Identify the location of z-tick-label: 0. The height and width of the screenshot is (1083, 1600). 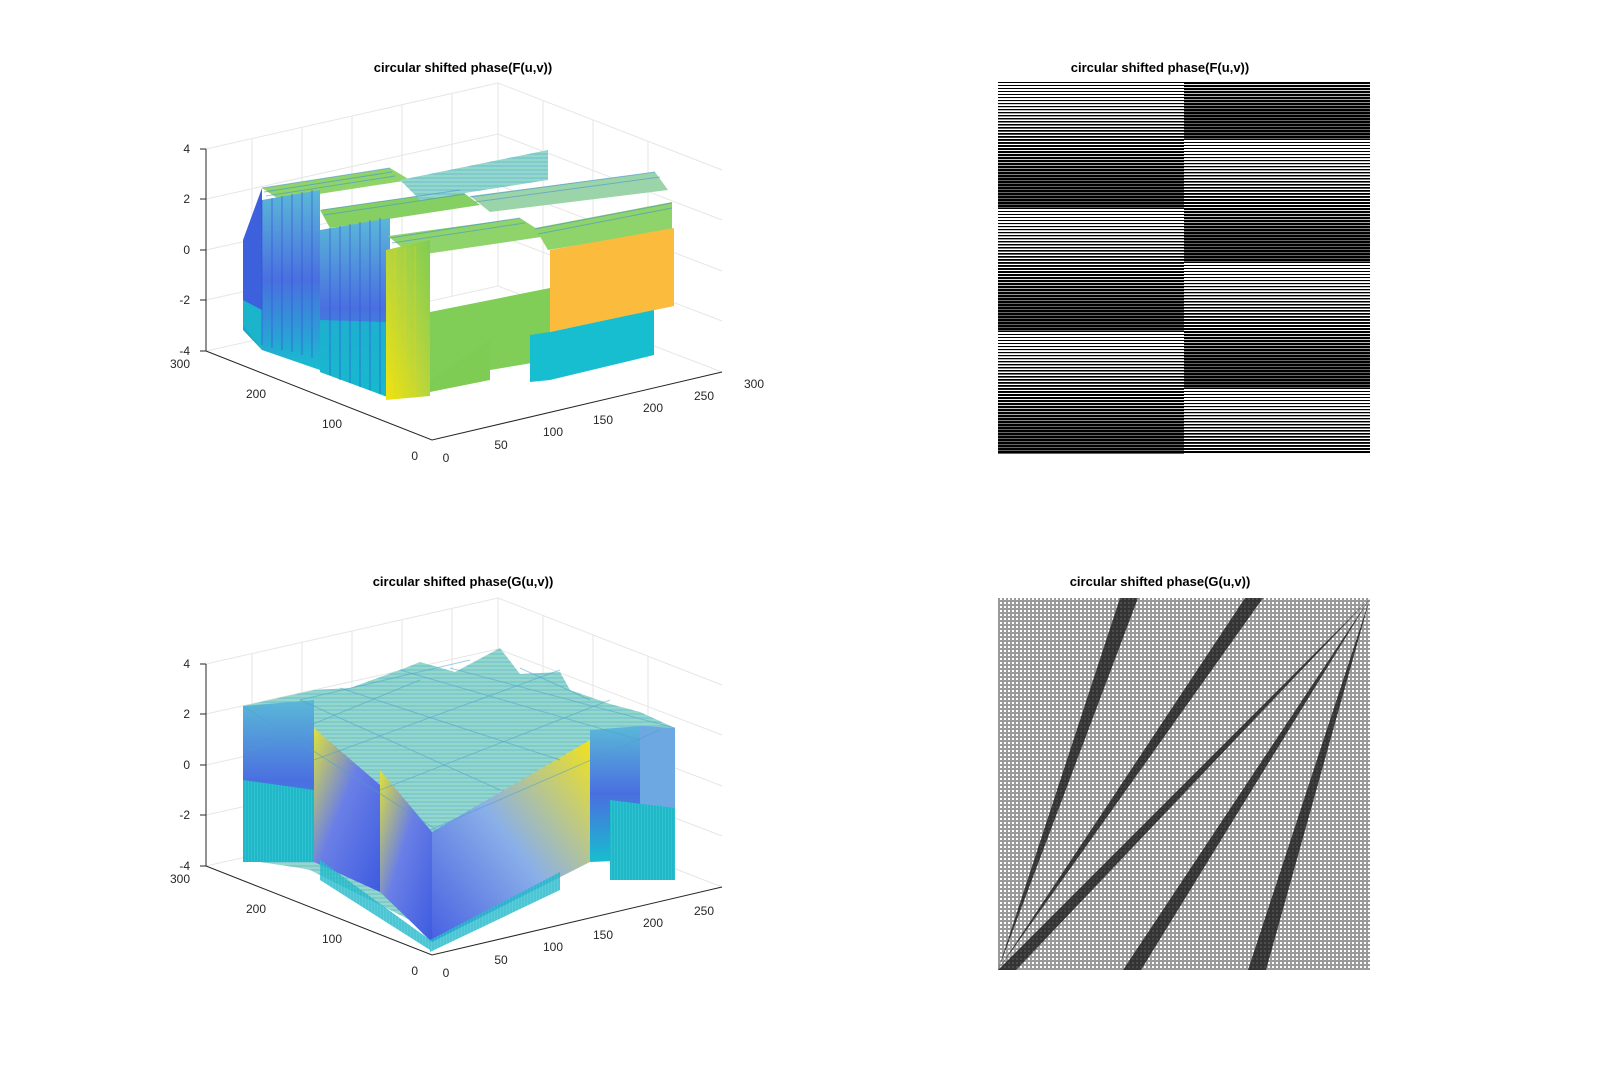
(186, 250).